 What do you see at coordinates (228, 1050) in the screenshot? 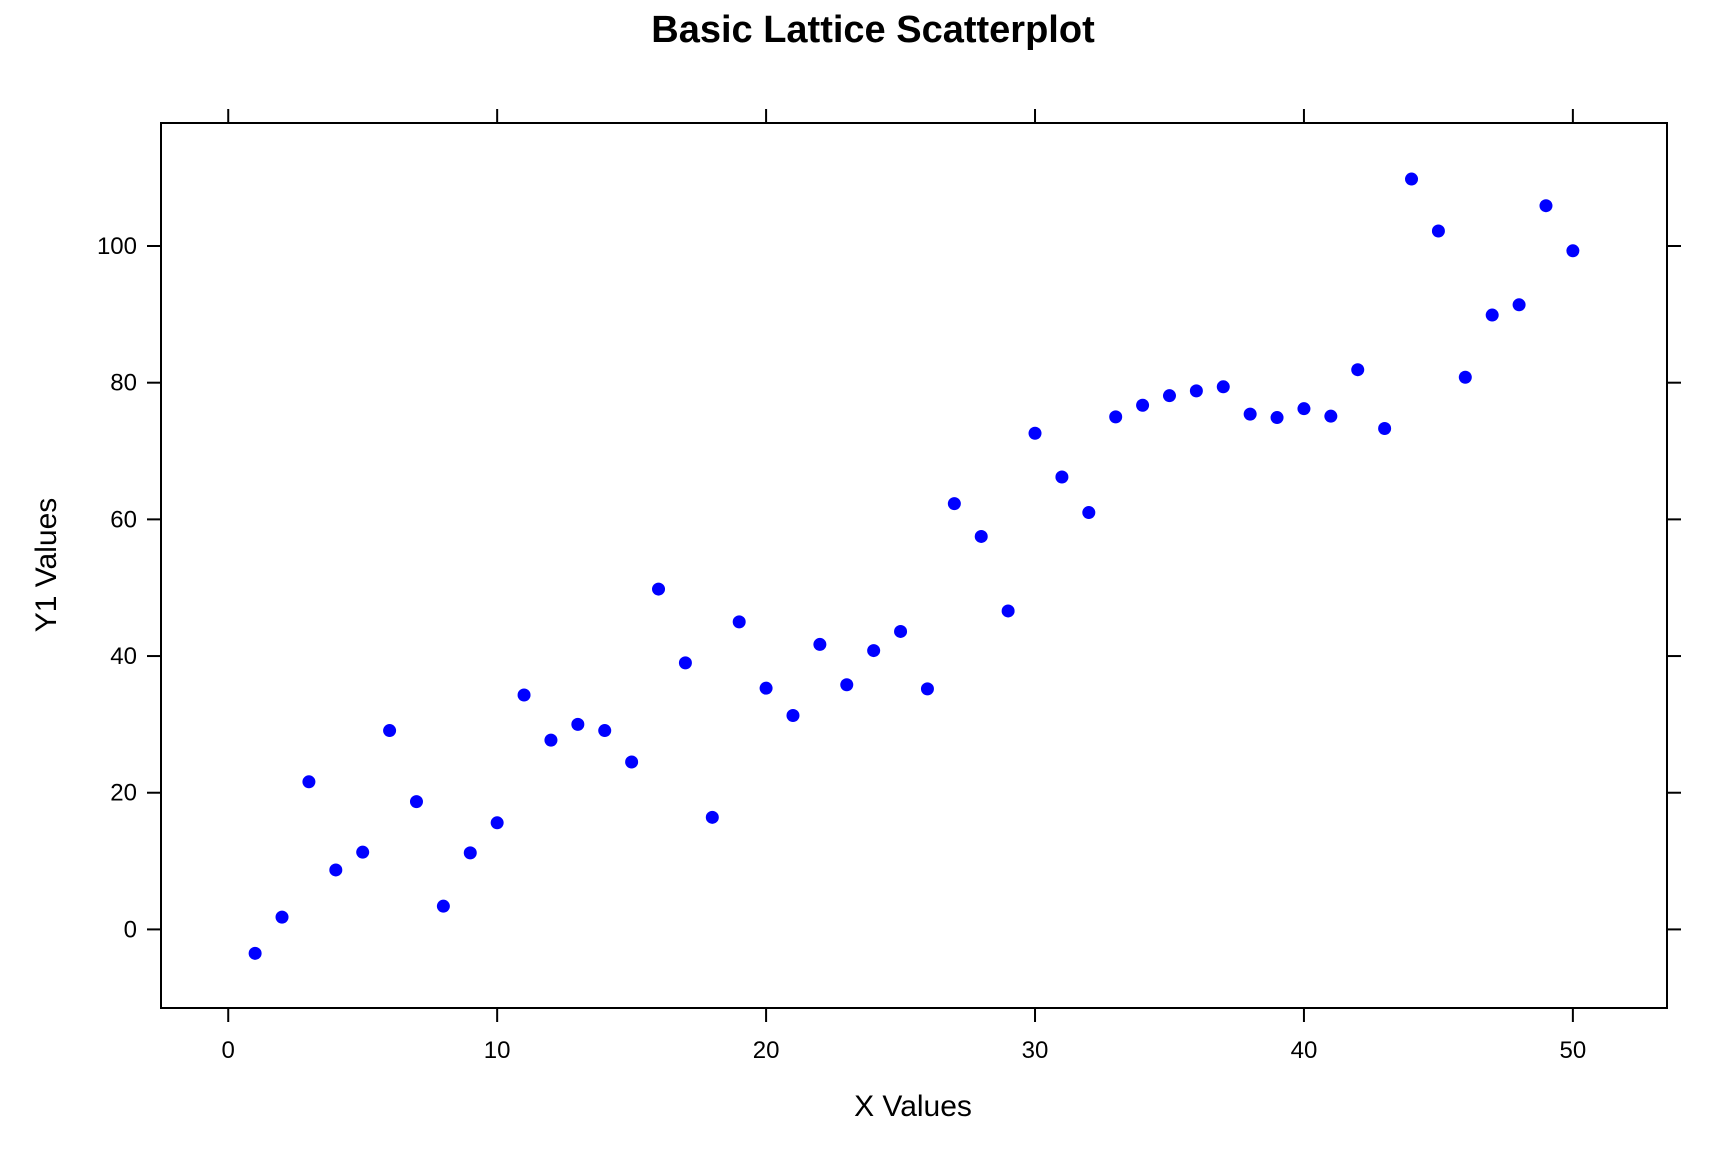
I see `x-tick-label: 0` at bounding box center [228, 1050].